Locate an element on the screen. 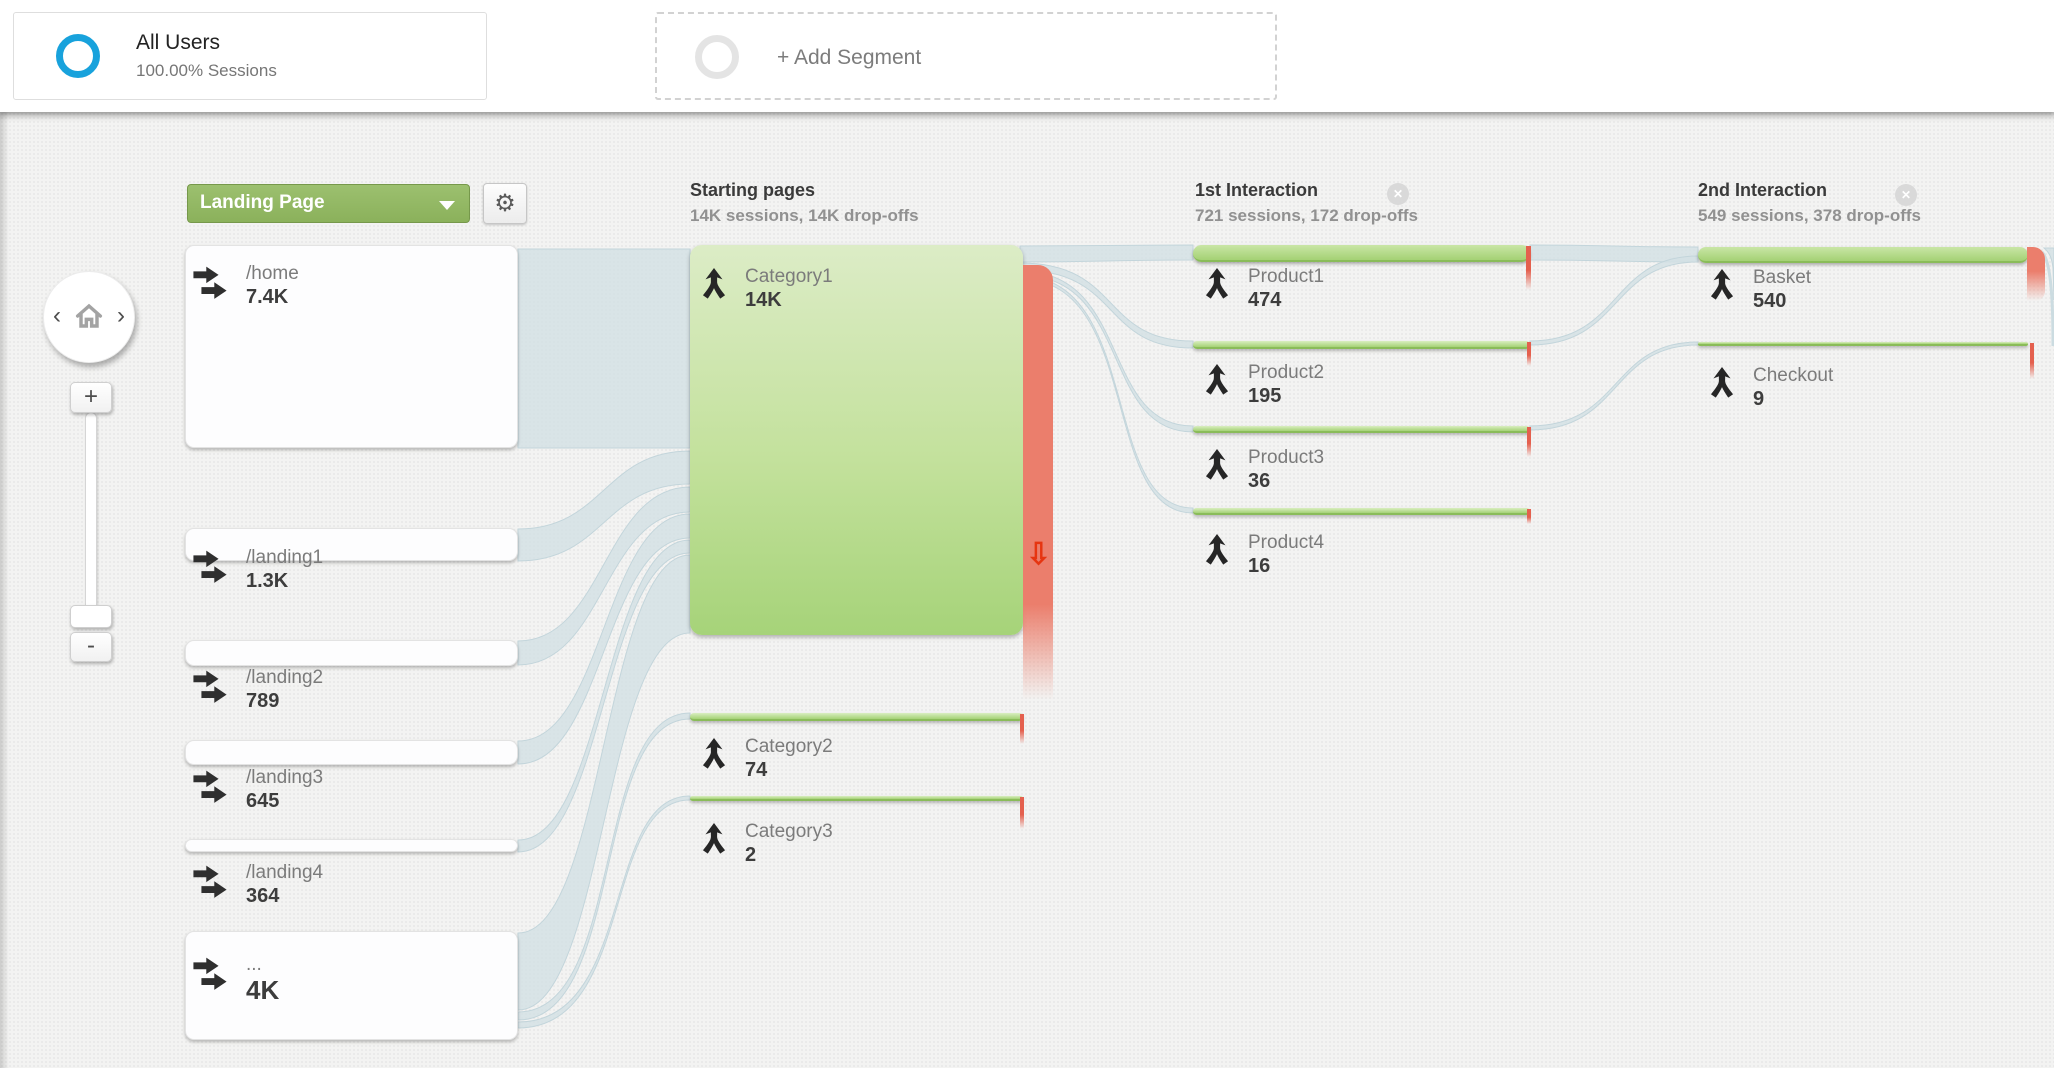 The width and height of the screenshot is (2054, 1068). dropoff-blob-basket is located at coordinates (2036, 274).